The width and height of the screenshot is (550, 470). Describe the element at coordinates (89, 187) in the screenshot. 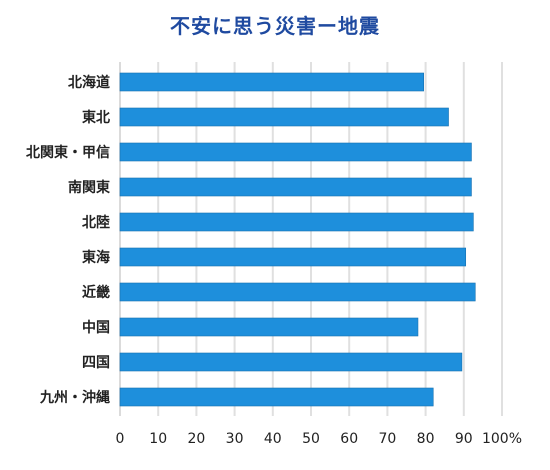

I see `category-label: 南関東` at that location.